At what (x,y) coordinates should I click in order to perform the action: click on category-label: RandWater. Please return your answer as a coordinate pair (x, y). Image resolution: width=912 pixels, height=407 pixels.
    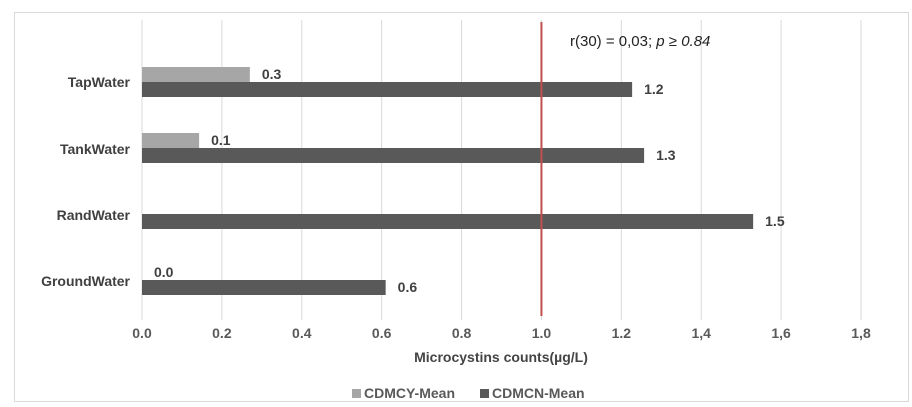
    Looking at the image, I should click on (94, 215).